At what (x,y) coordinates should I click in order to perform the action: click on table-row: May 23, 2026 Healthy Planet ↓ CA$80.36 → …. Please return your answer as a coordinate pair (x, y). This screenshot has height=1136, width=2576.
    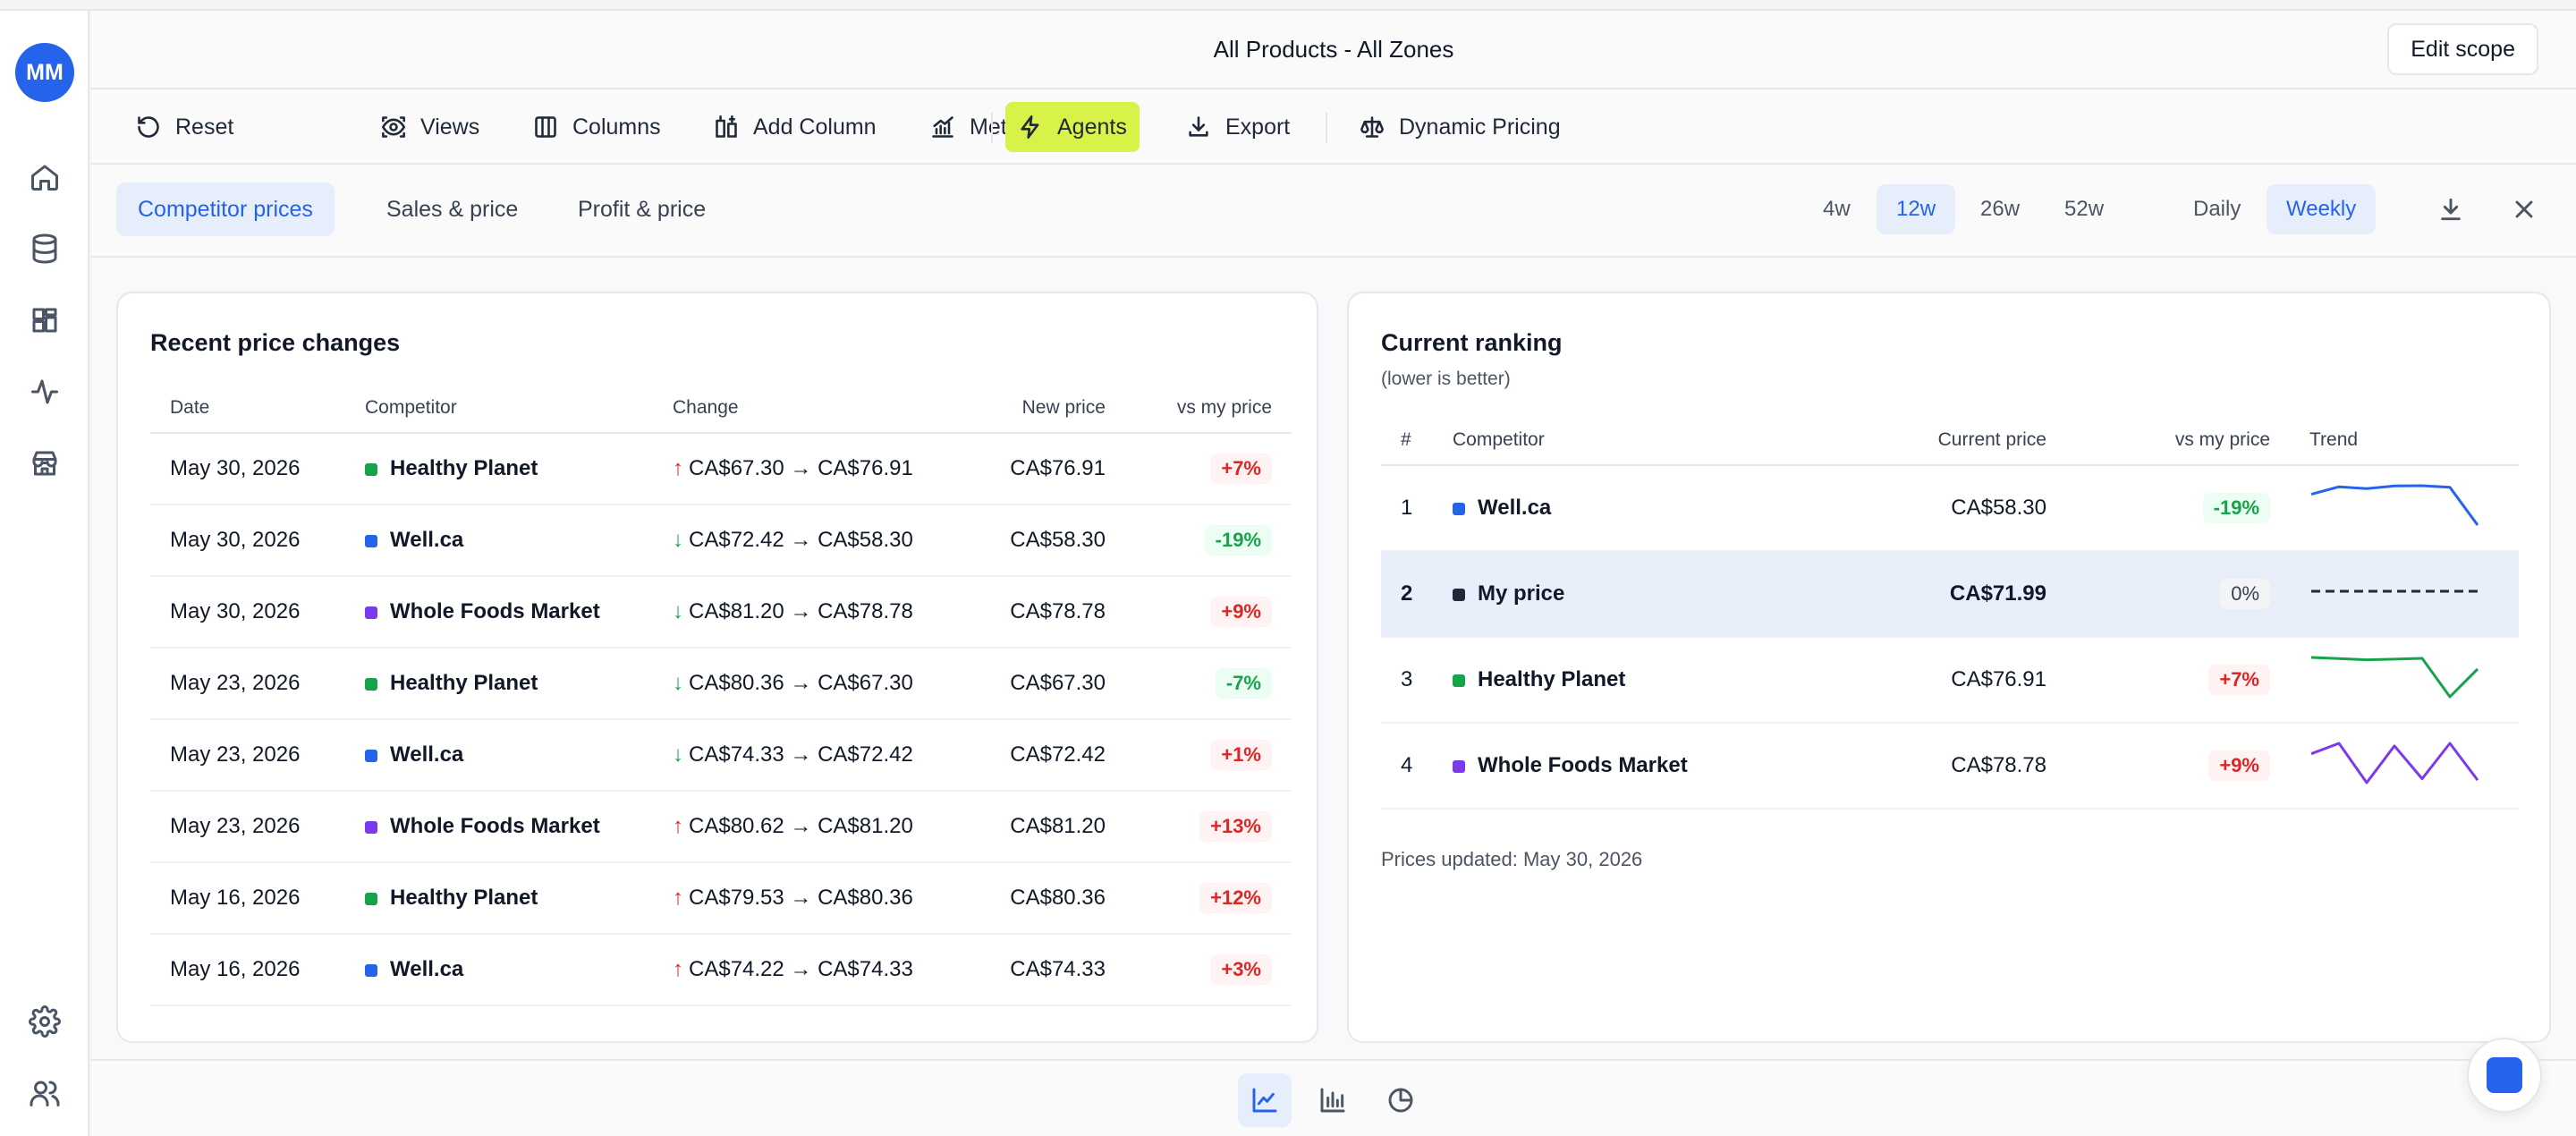
    Looking at the image, I should click on (721, 684).